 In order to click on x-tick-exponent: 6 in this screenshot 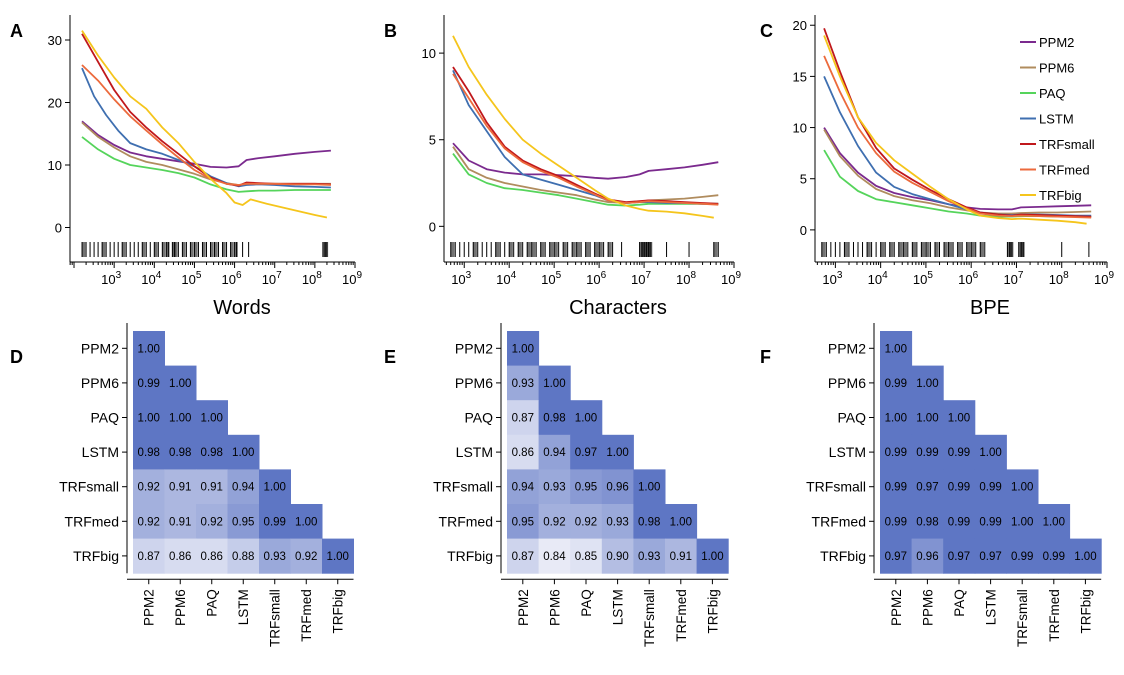, I will do `click(604, 275)`.